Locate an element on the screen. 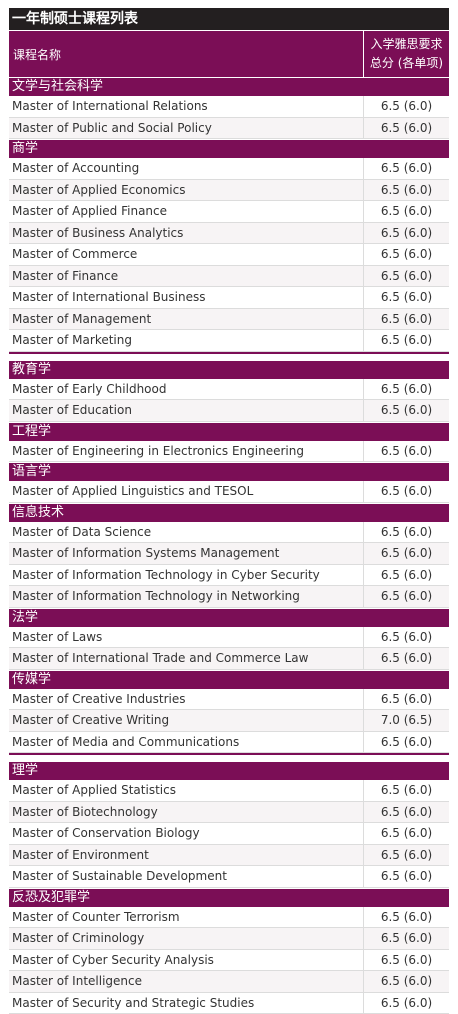 This screenshot has width=458, height=1014. category-header: 工程学 is located at coordinates (229, 431).